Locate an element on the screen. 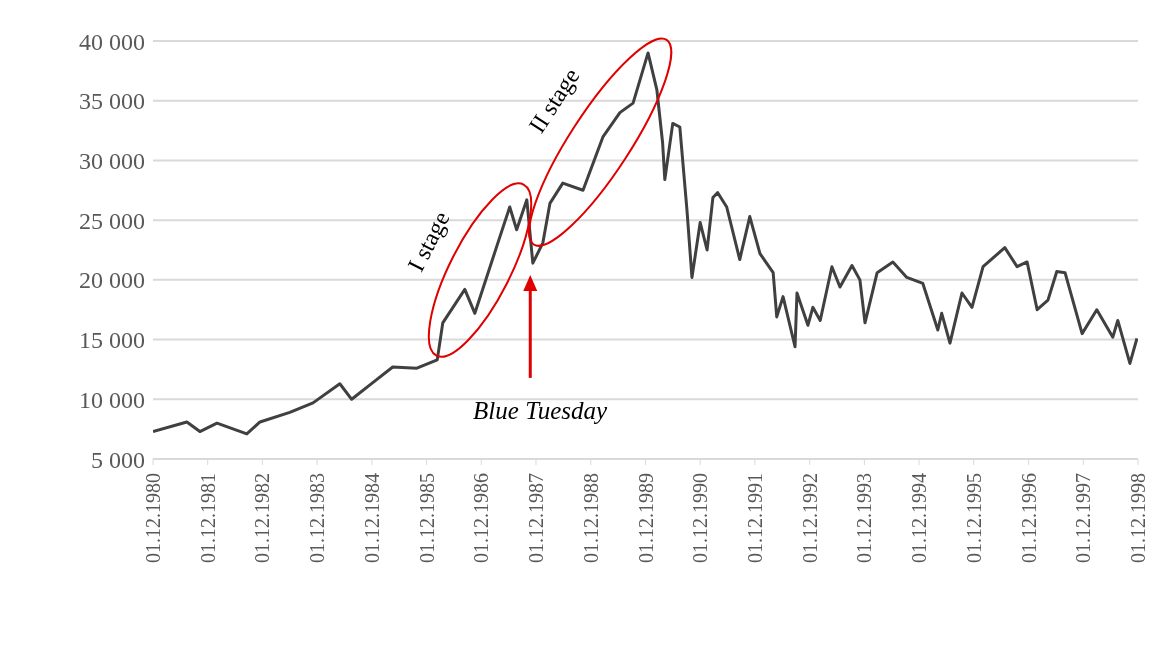  x-tick-label: 01.12.1996 is located at coordinates (1028, 518).